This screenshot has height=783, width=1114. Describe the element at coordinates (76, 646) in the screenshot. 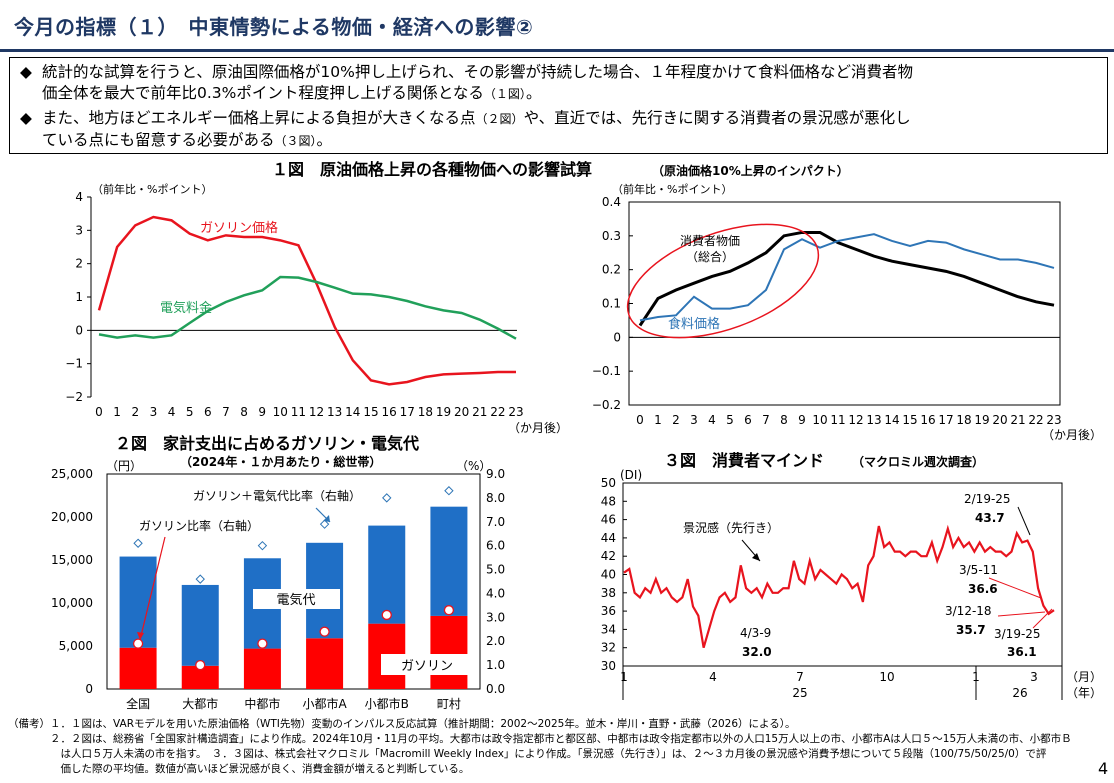

I see `fig2-y-tick-label: 5,000` at that location.